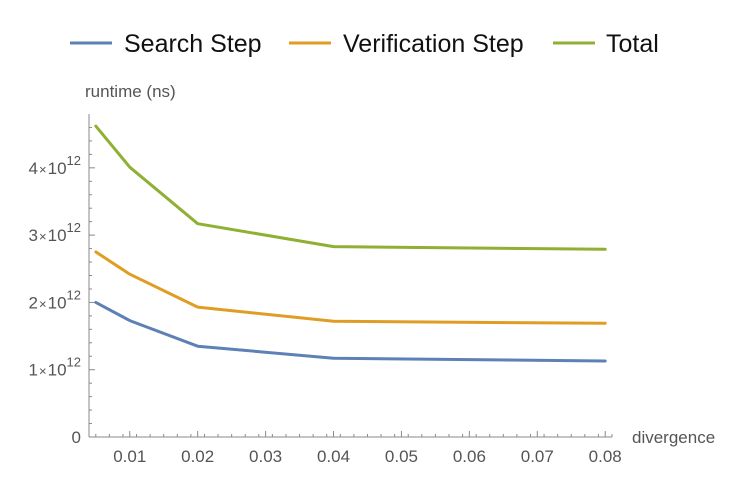  I want to click on x-tick-label: 0.05, so click(401, 456).